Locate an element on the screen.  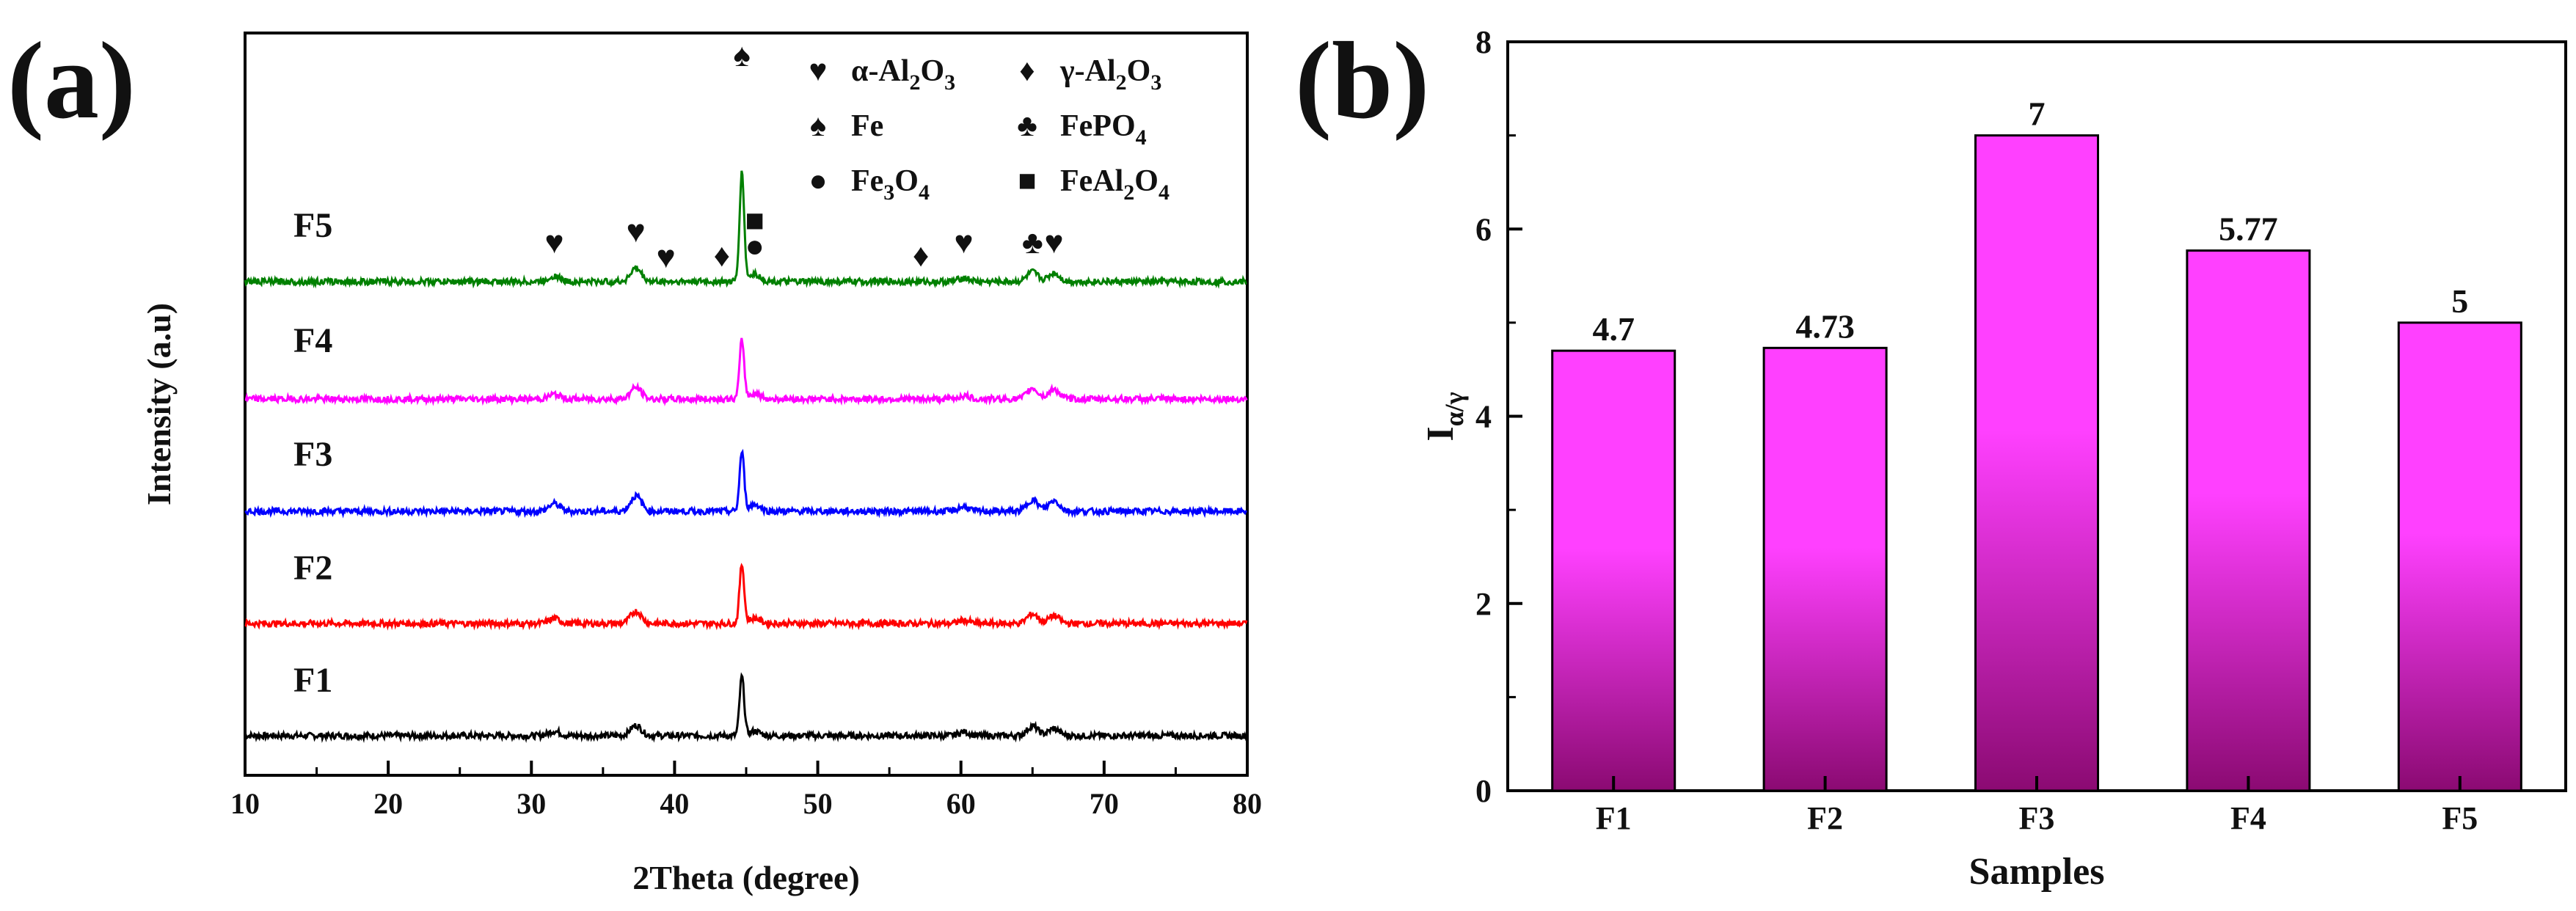
bar-F4 is located at coordinates (2248, 520).